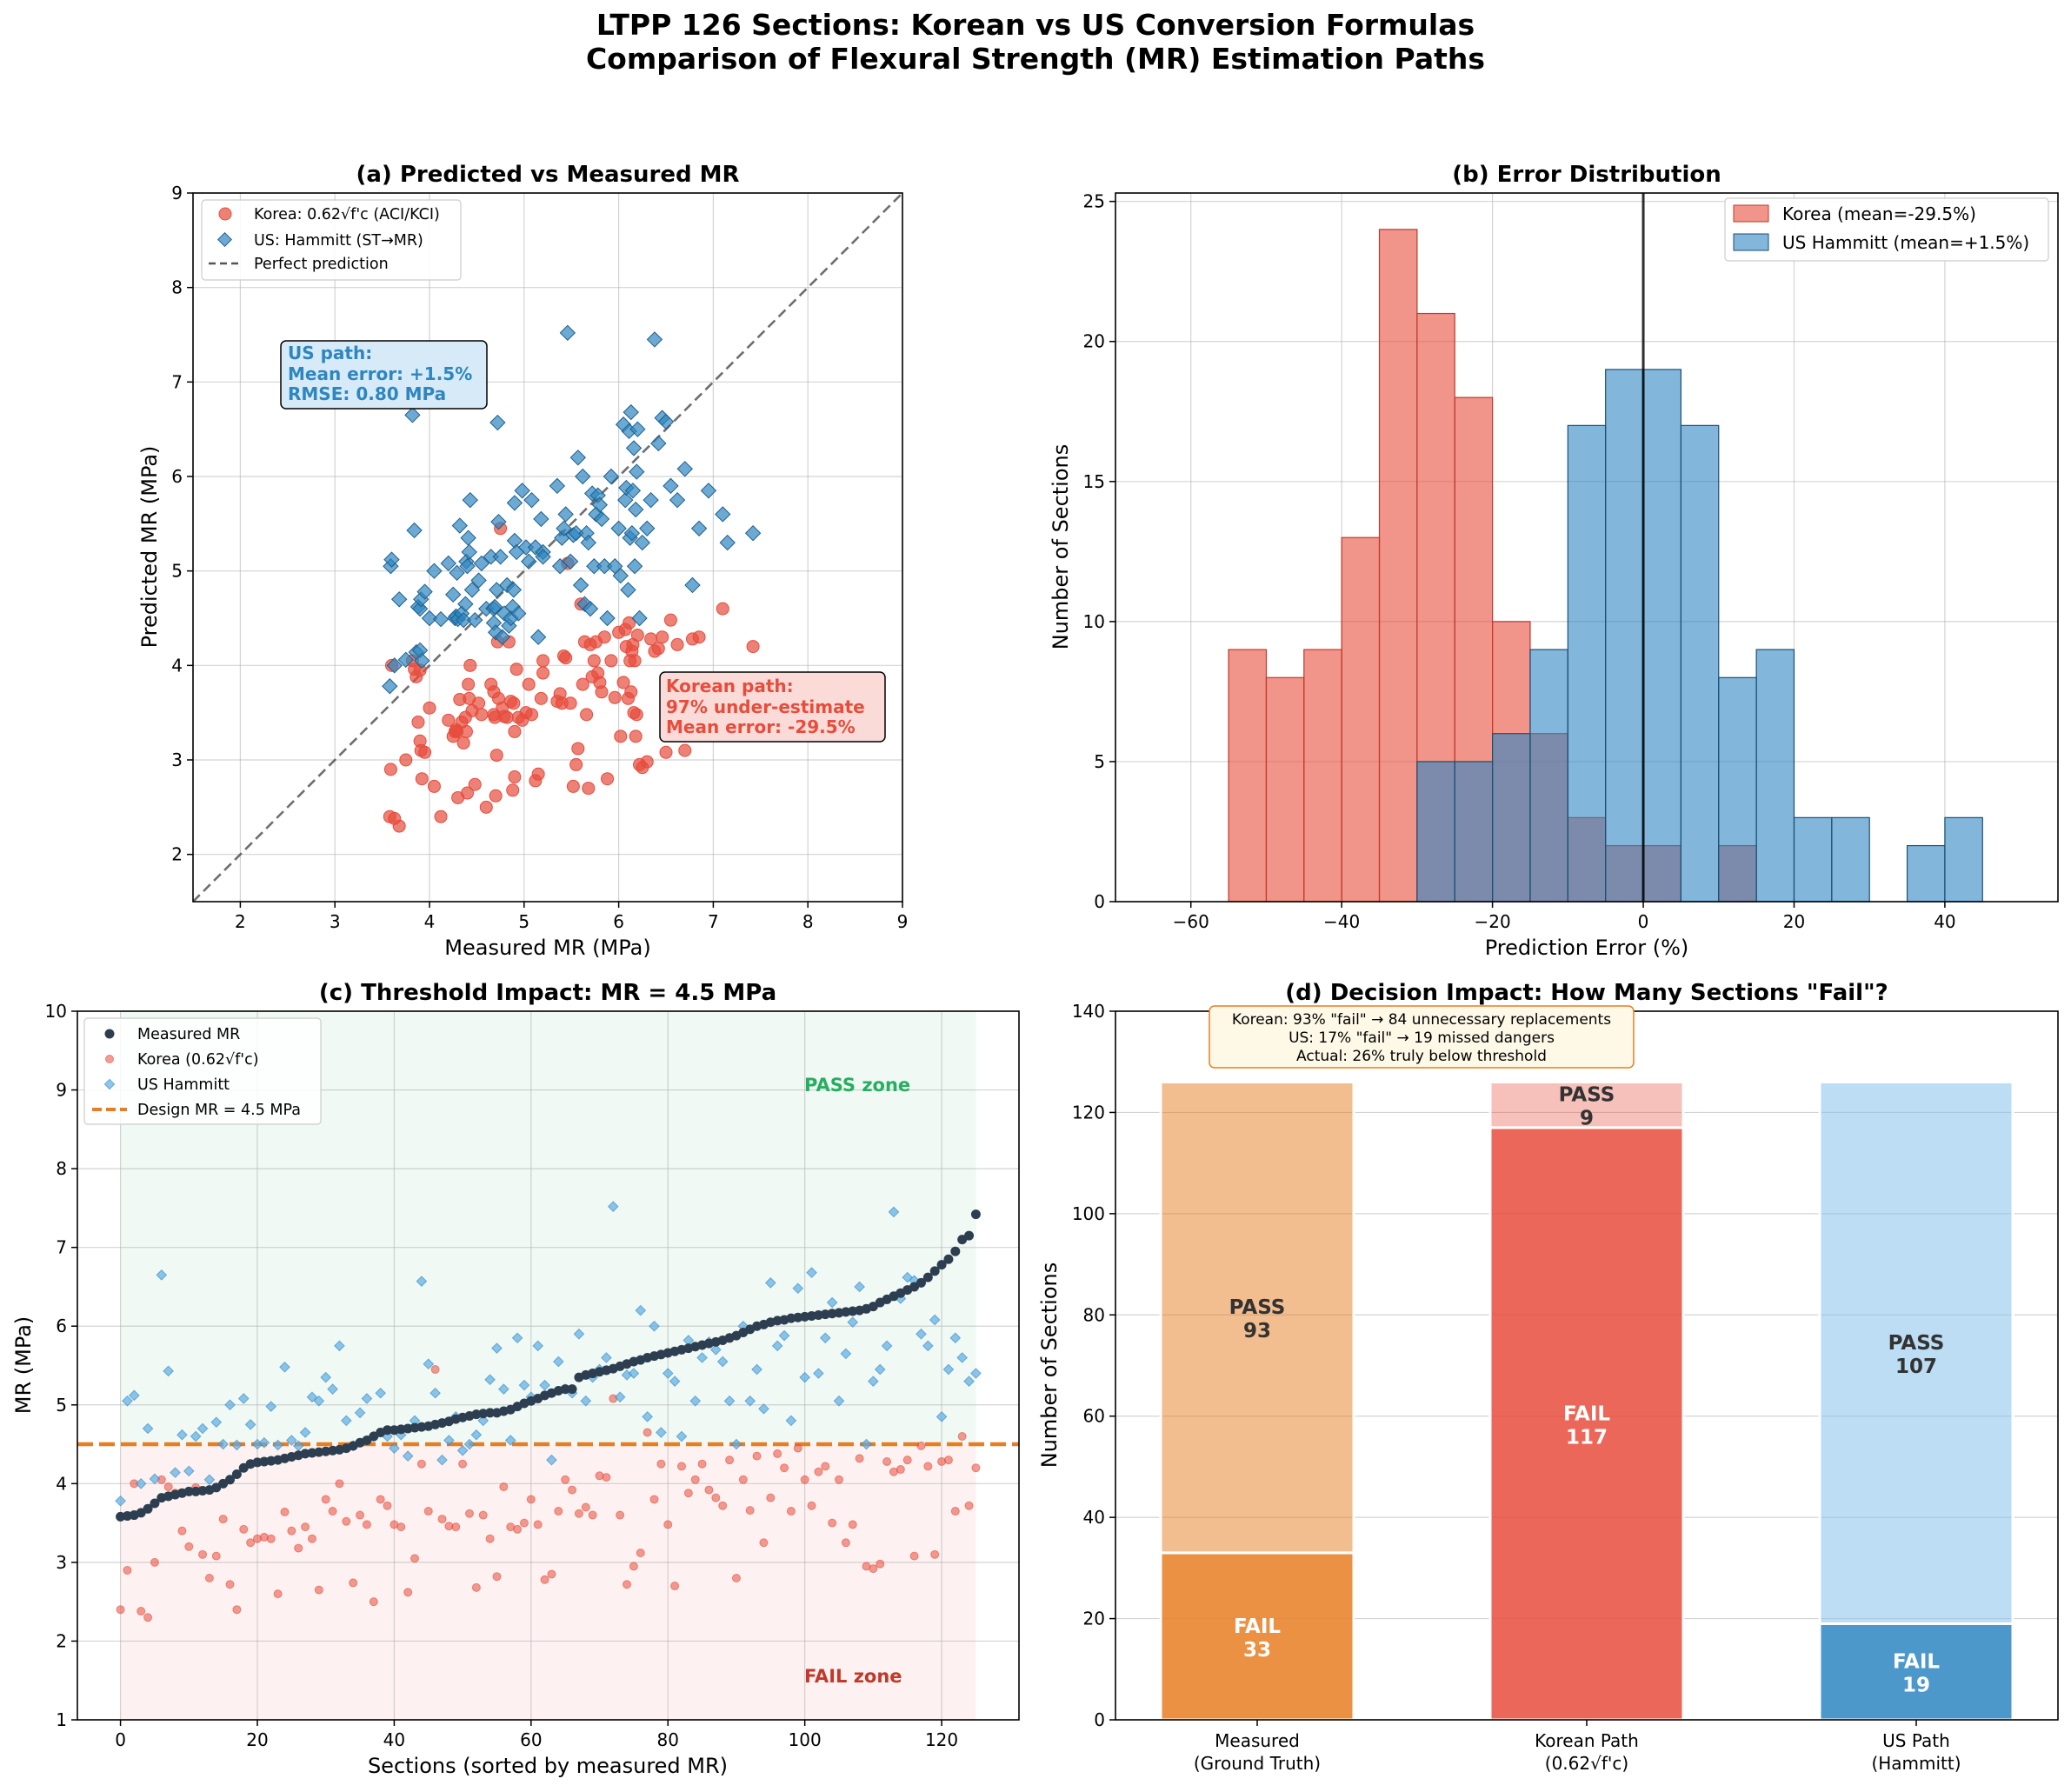 The height and width of the screenshot is (1792, 2071). Describe the element at coordinates (61, 1248) in the screenshot. I see `y-tick-label: 7` at that location.